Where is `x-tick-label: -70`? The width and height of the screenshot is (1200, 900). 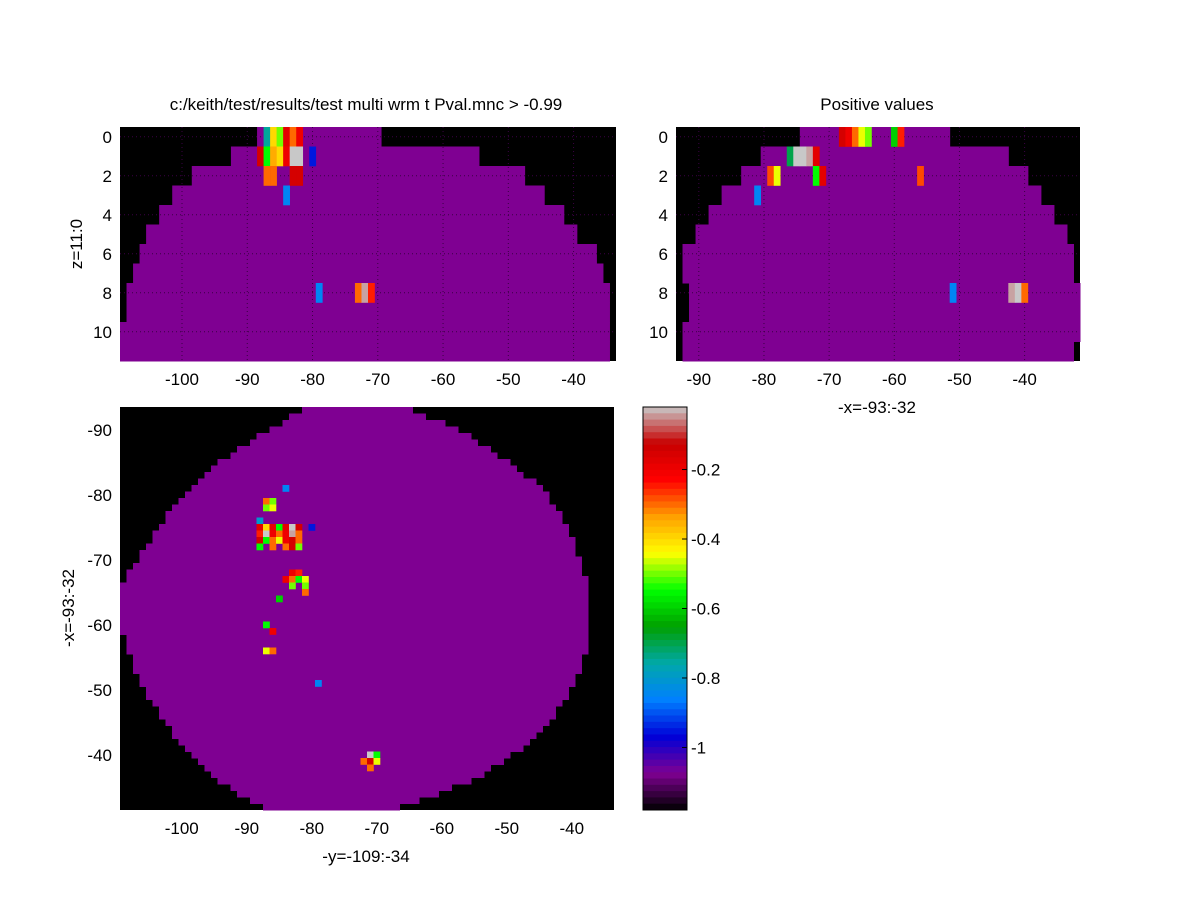
x-tick-label: -70 is located at coordinates (378, 379).